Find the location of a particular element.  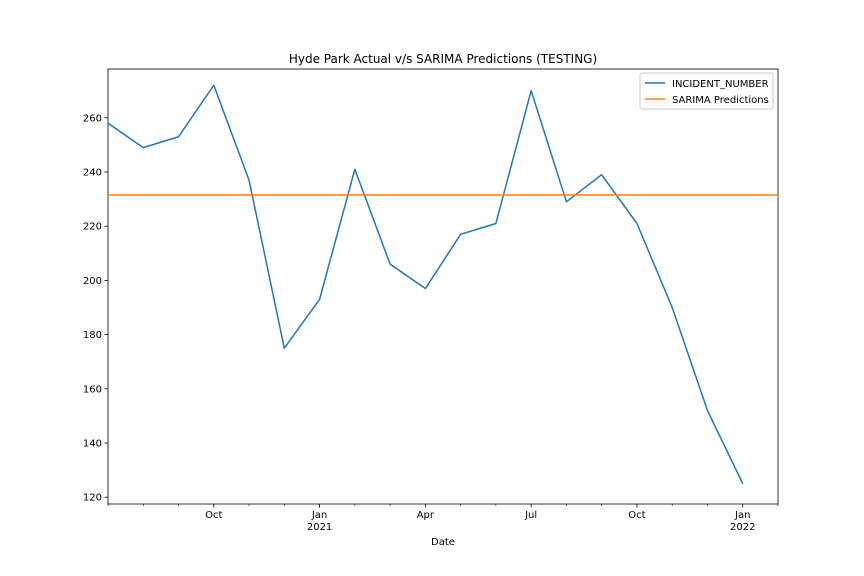

legend-box is located at coordinates (706, 91).